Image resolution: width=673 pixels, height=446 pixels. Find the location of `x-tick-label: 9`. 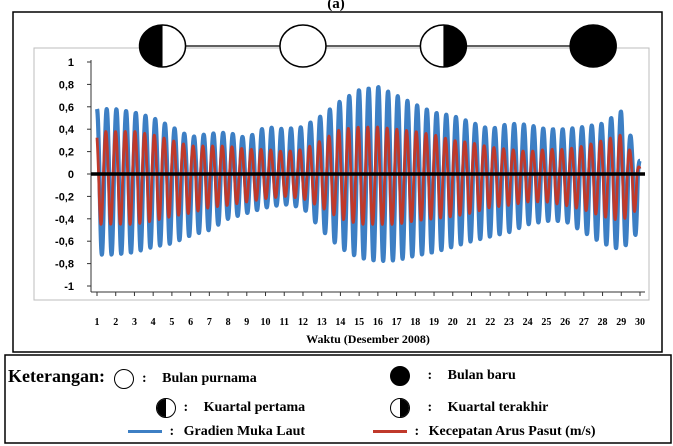

x-tick-label: 9 is located at coordinates (246, 322).